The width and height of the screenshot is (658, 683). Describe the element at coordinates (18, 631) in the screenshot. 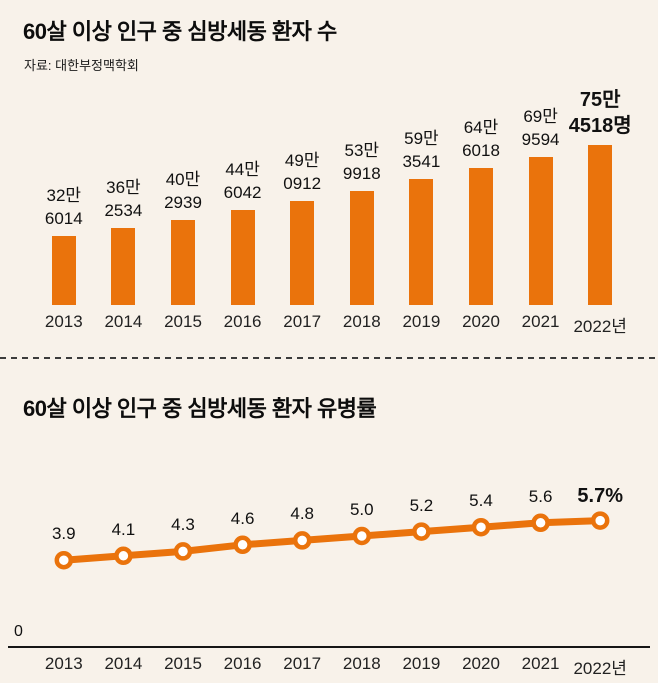

I see `y-axis-zero-label: 0` at that location.